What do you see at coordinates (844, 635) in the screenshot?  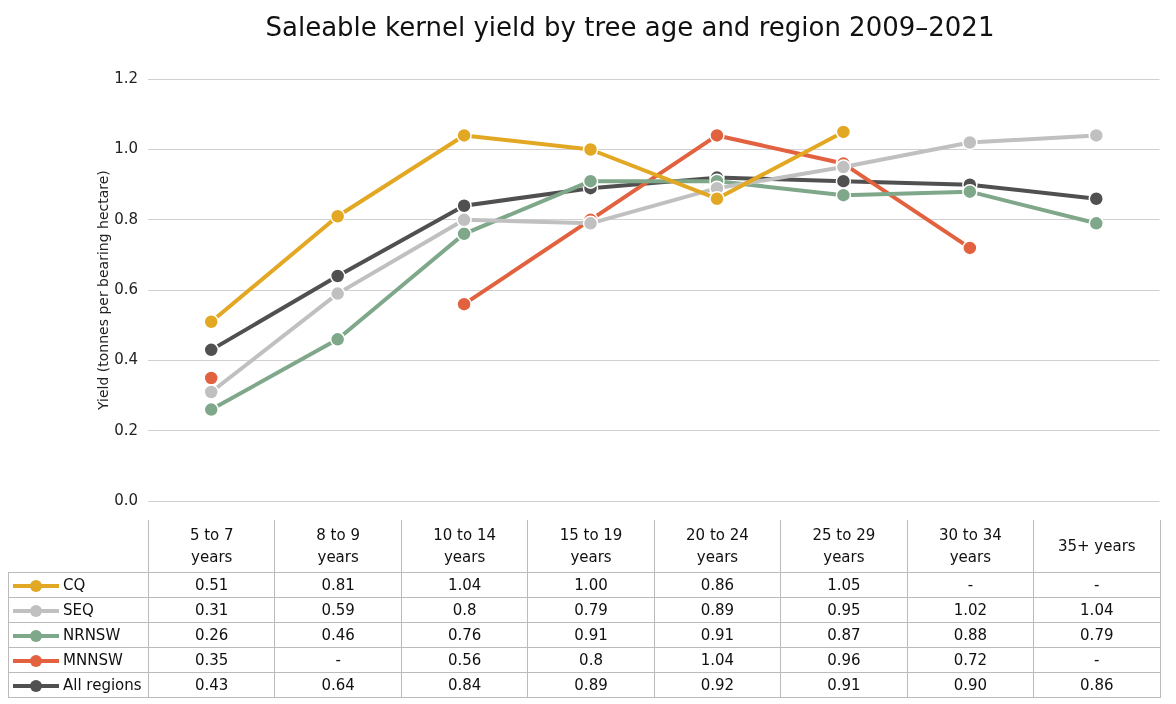 I see `data-label: 0.87` at bounding box center [844, 635].